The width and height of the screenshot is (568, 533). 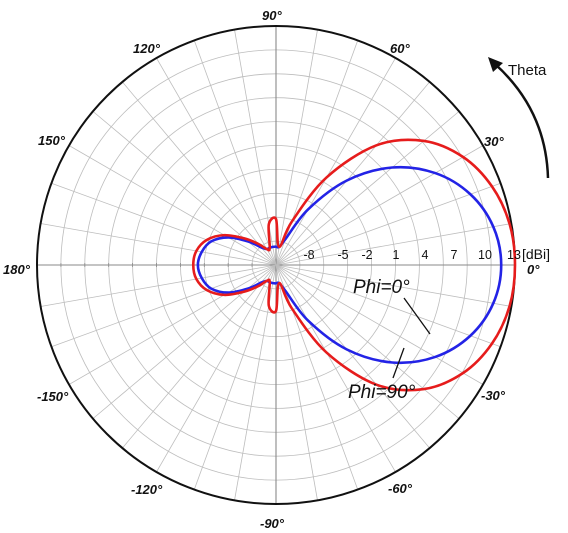 What do you see at coordinates (533, 269) in the screenshot?
I see `angle-label-0: 0°` at bounding box center [533, 269].